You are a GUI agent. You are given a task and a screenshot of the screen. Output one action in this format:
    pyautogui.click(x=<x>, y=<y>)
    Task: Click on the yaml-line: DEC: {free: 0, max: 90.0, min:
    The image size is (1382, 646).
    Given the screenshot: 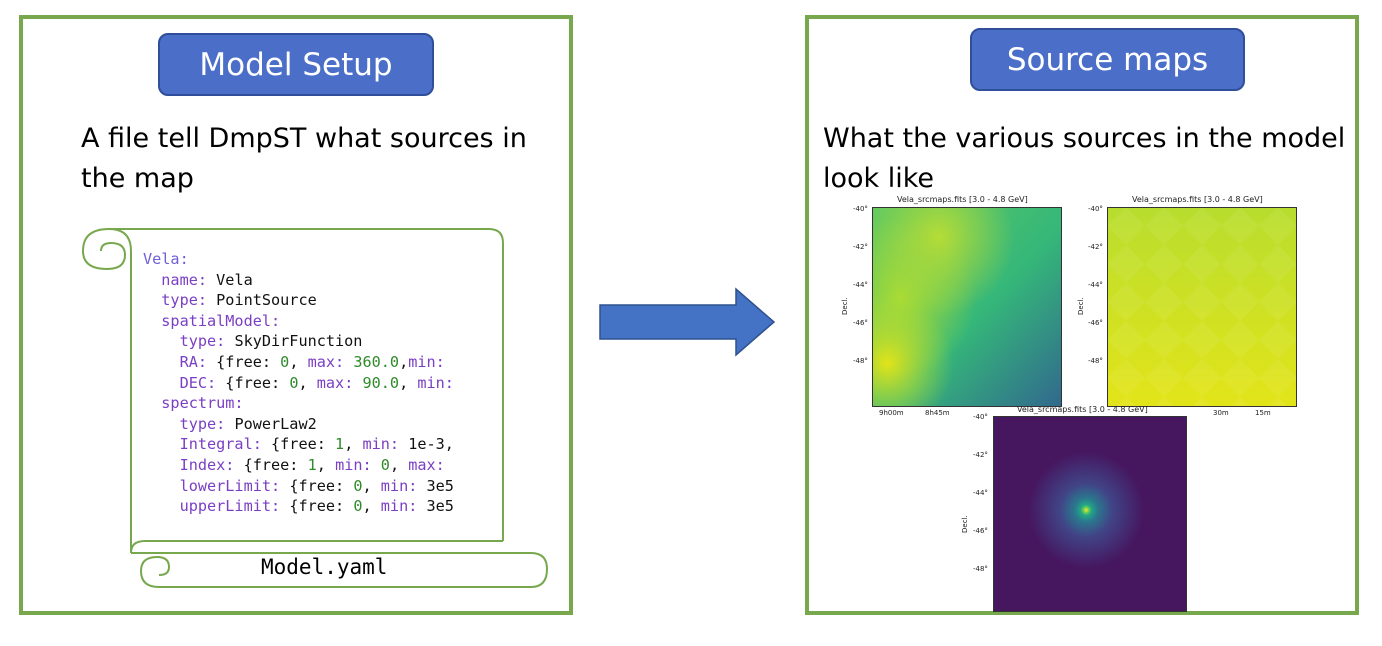 What is the action you would take?
    pyautogui.click(x=298, y=383)
    